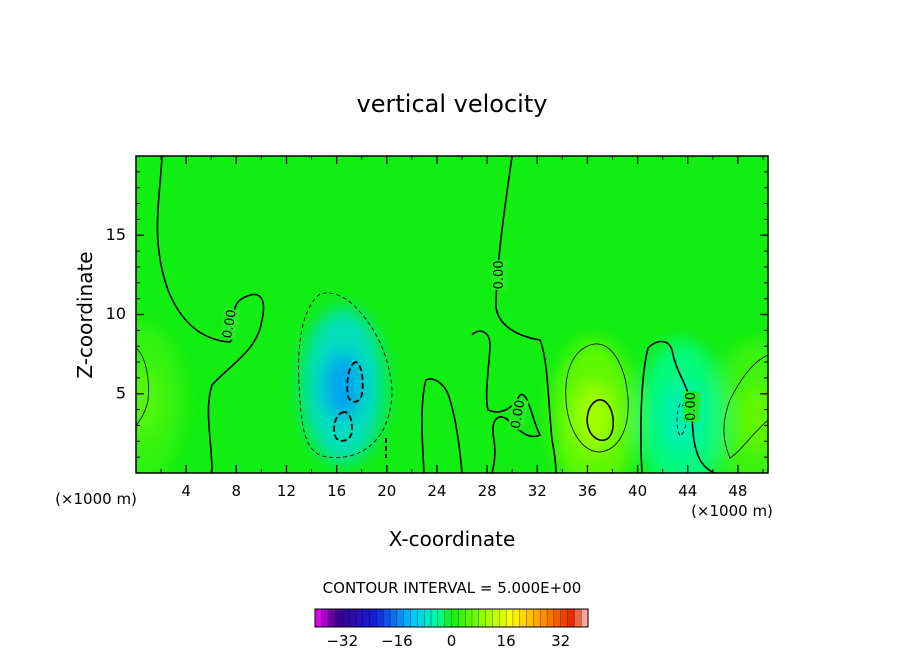 The width and height of the screenshot is (904, 654). Describe the element at coordinates (678, 406) in the screenshot. I see `contour-zero-right` at that location.